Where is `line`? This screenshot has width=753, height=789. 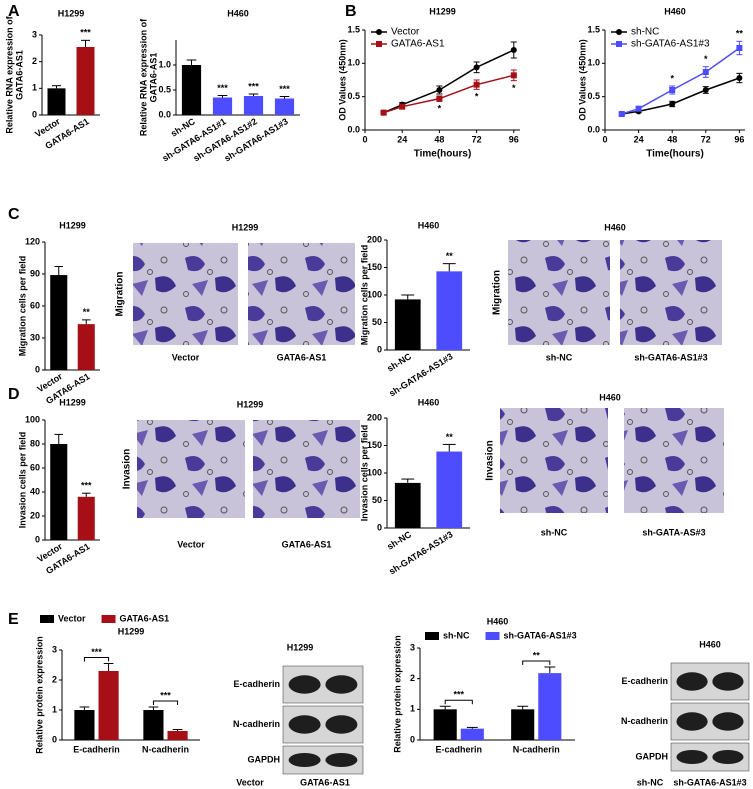
line is located at coordinates (680, 81).